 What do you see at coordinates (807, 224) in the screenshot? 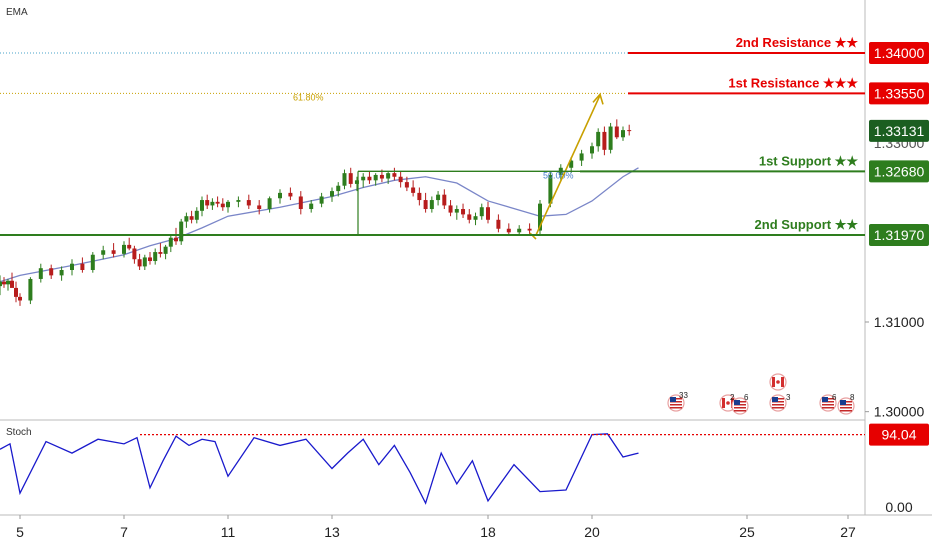
I see `level-label-s2: 2nd Support ★★` at bounding box center [807, 224].